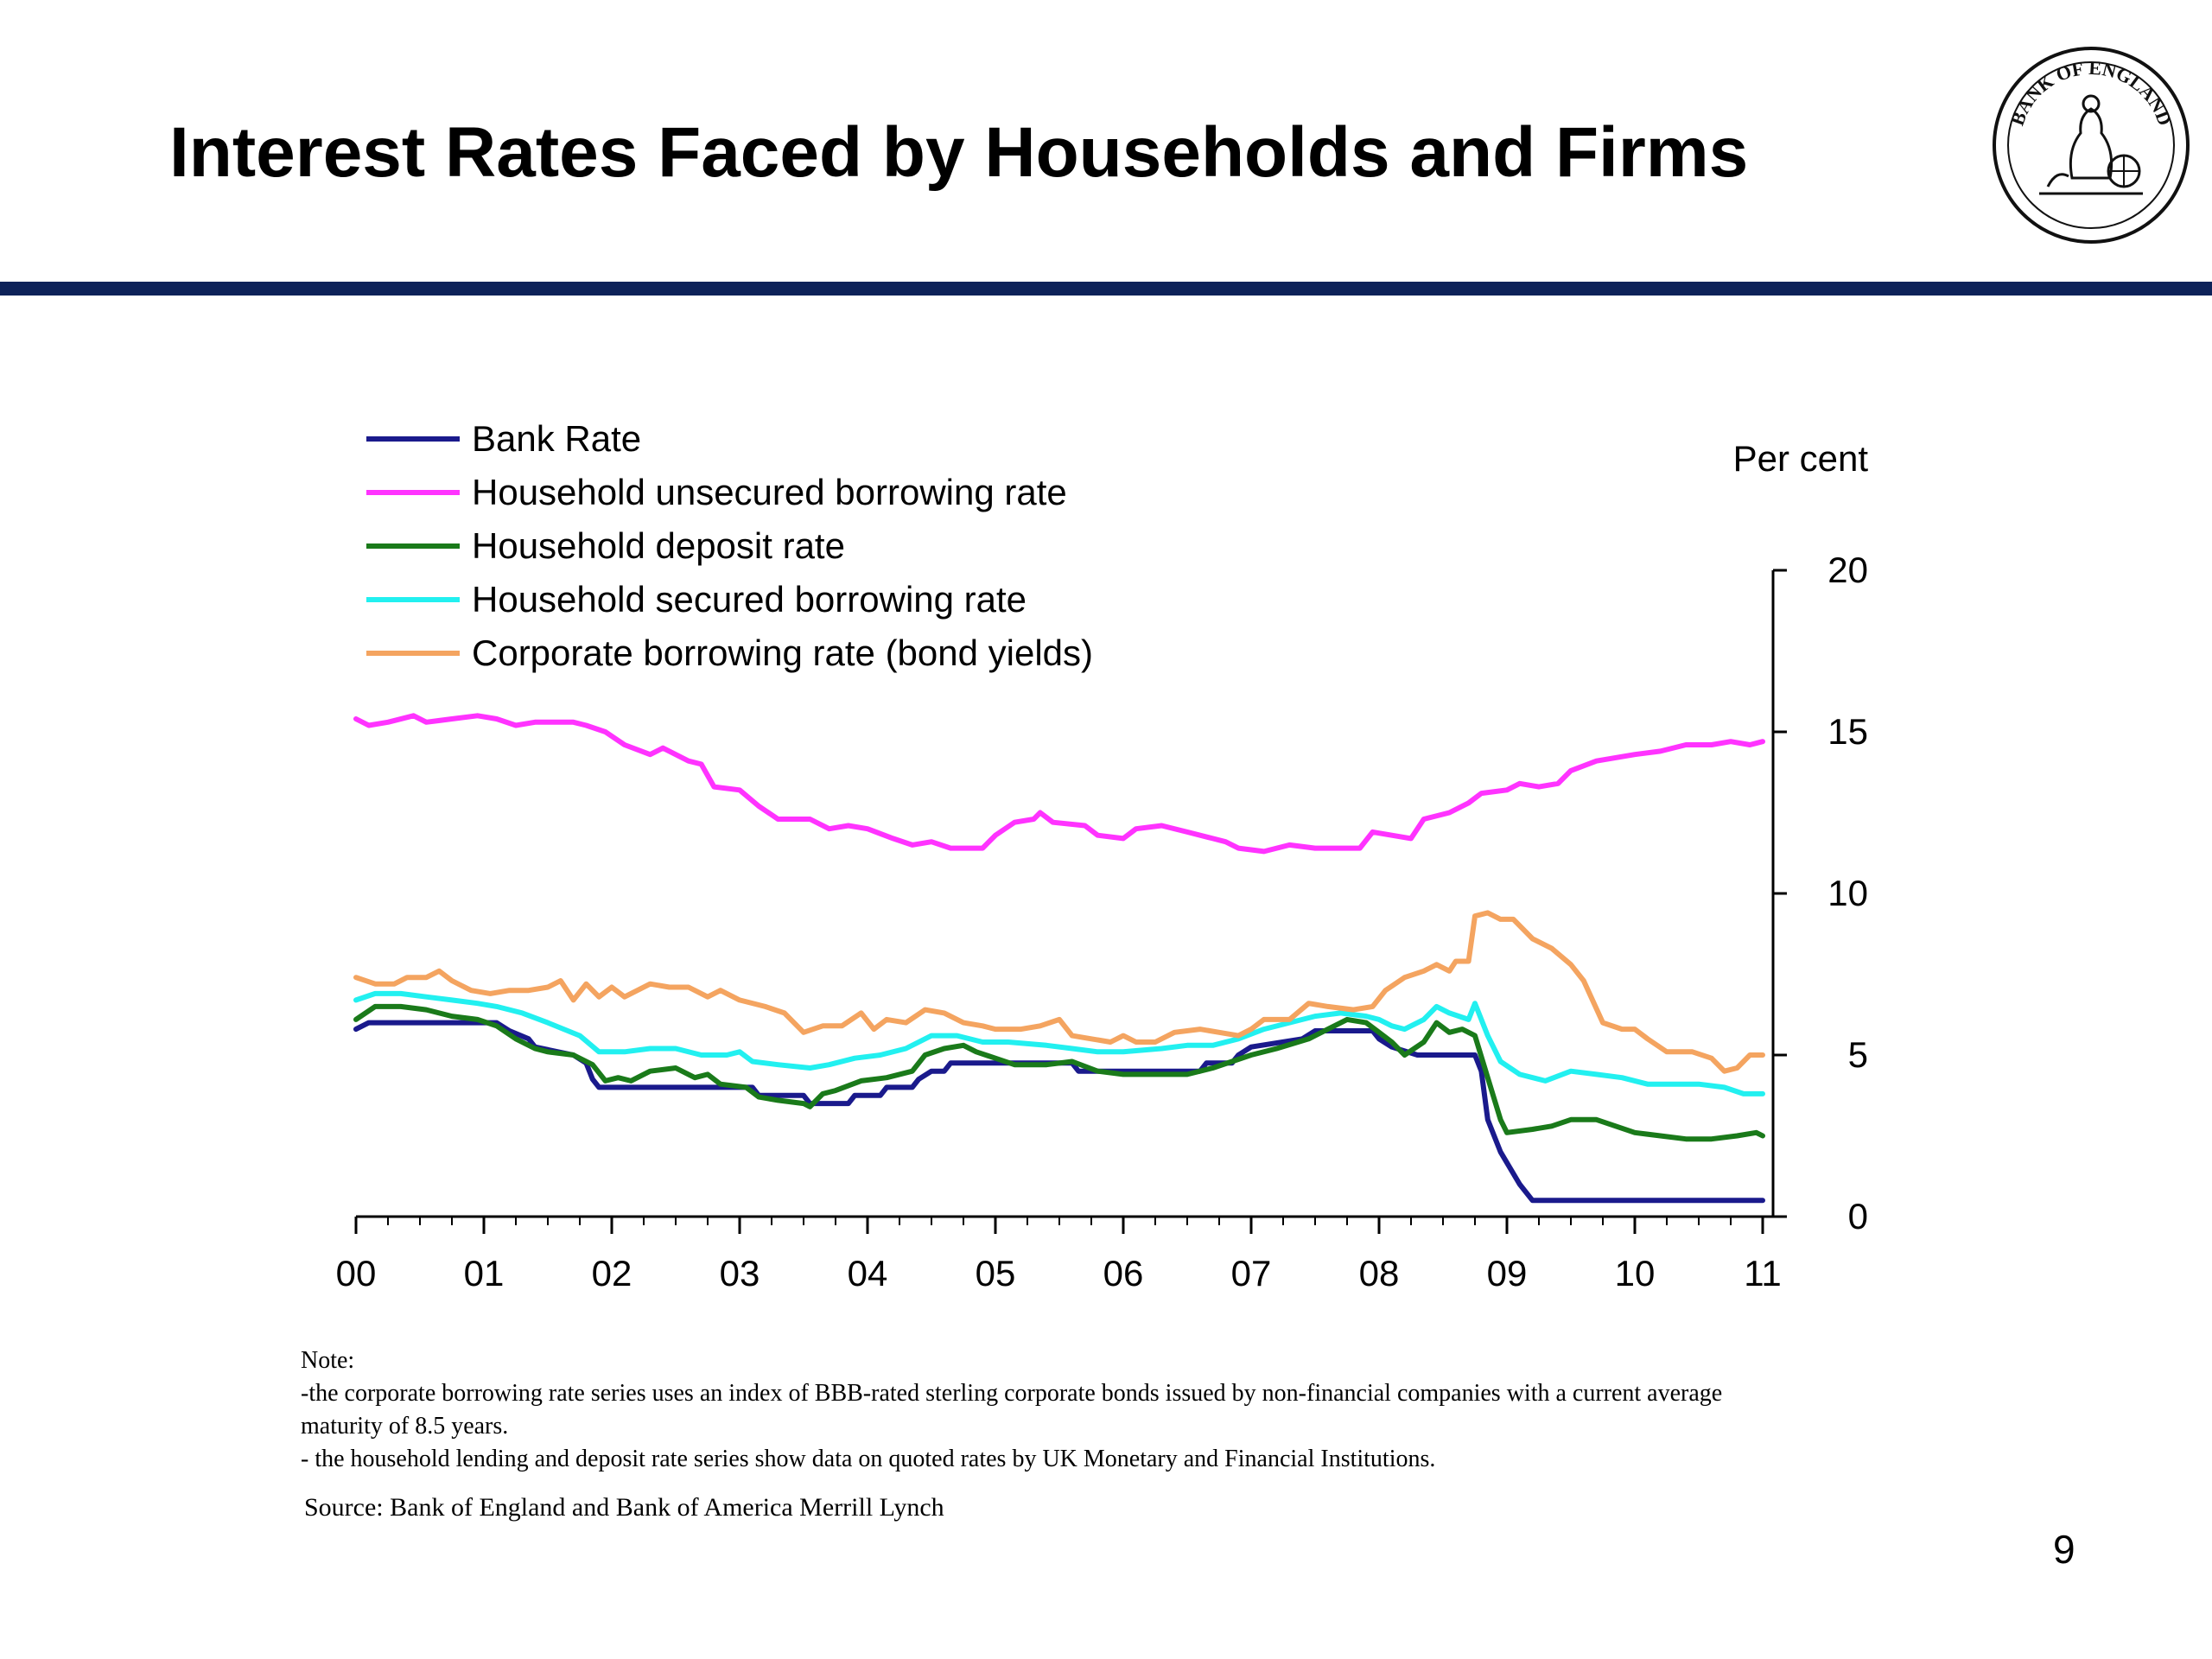  Describe the element at coordinates (749, 599) in the screenshot. I see `legend-label-household-secured-borrowing-rate: Household secured borrowing rate` at that location.